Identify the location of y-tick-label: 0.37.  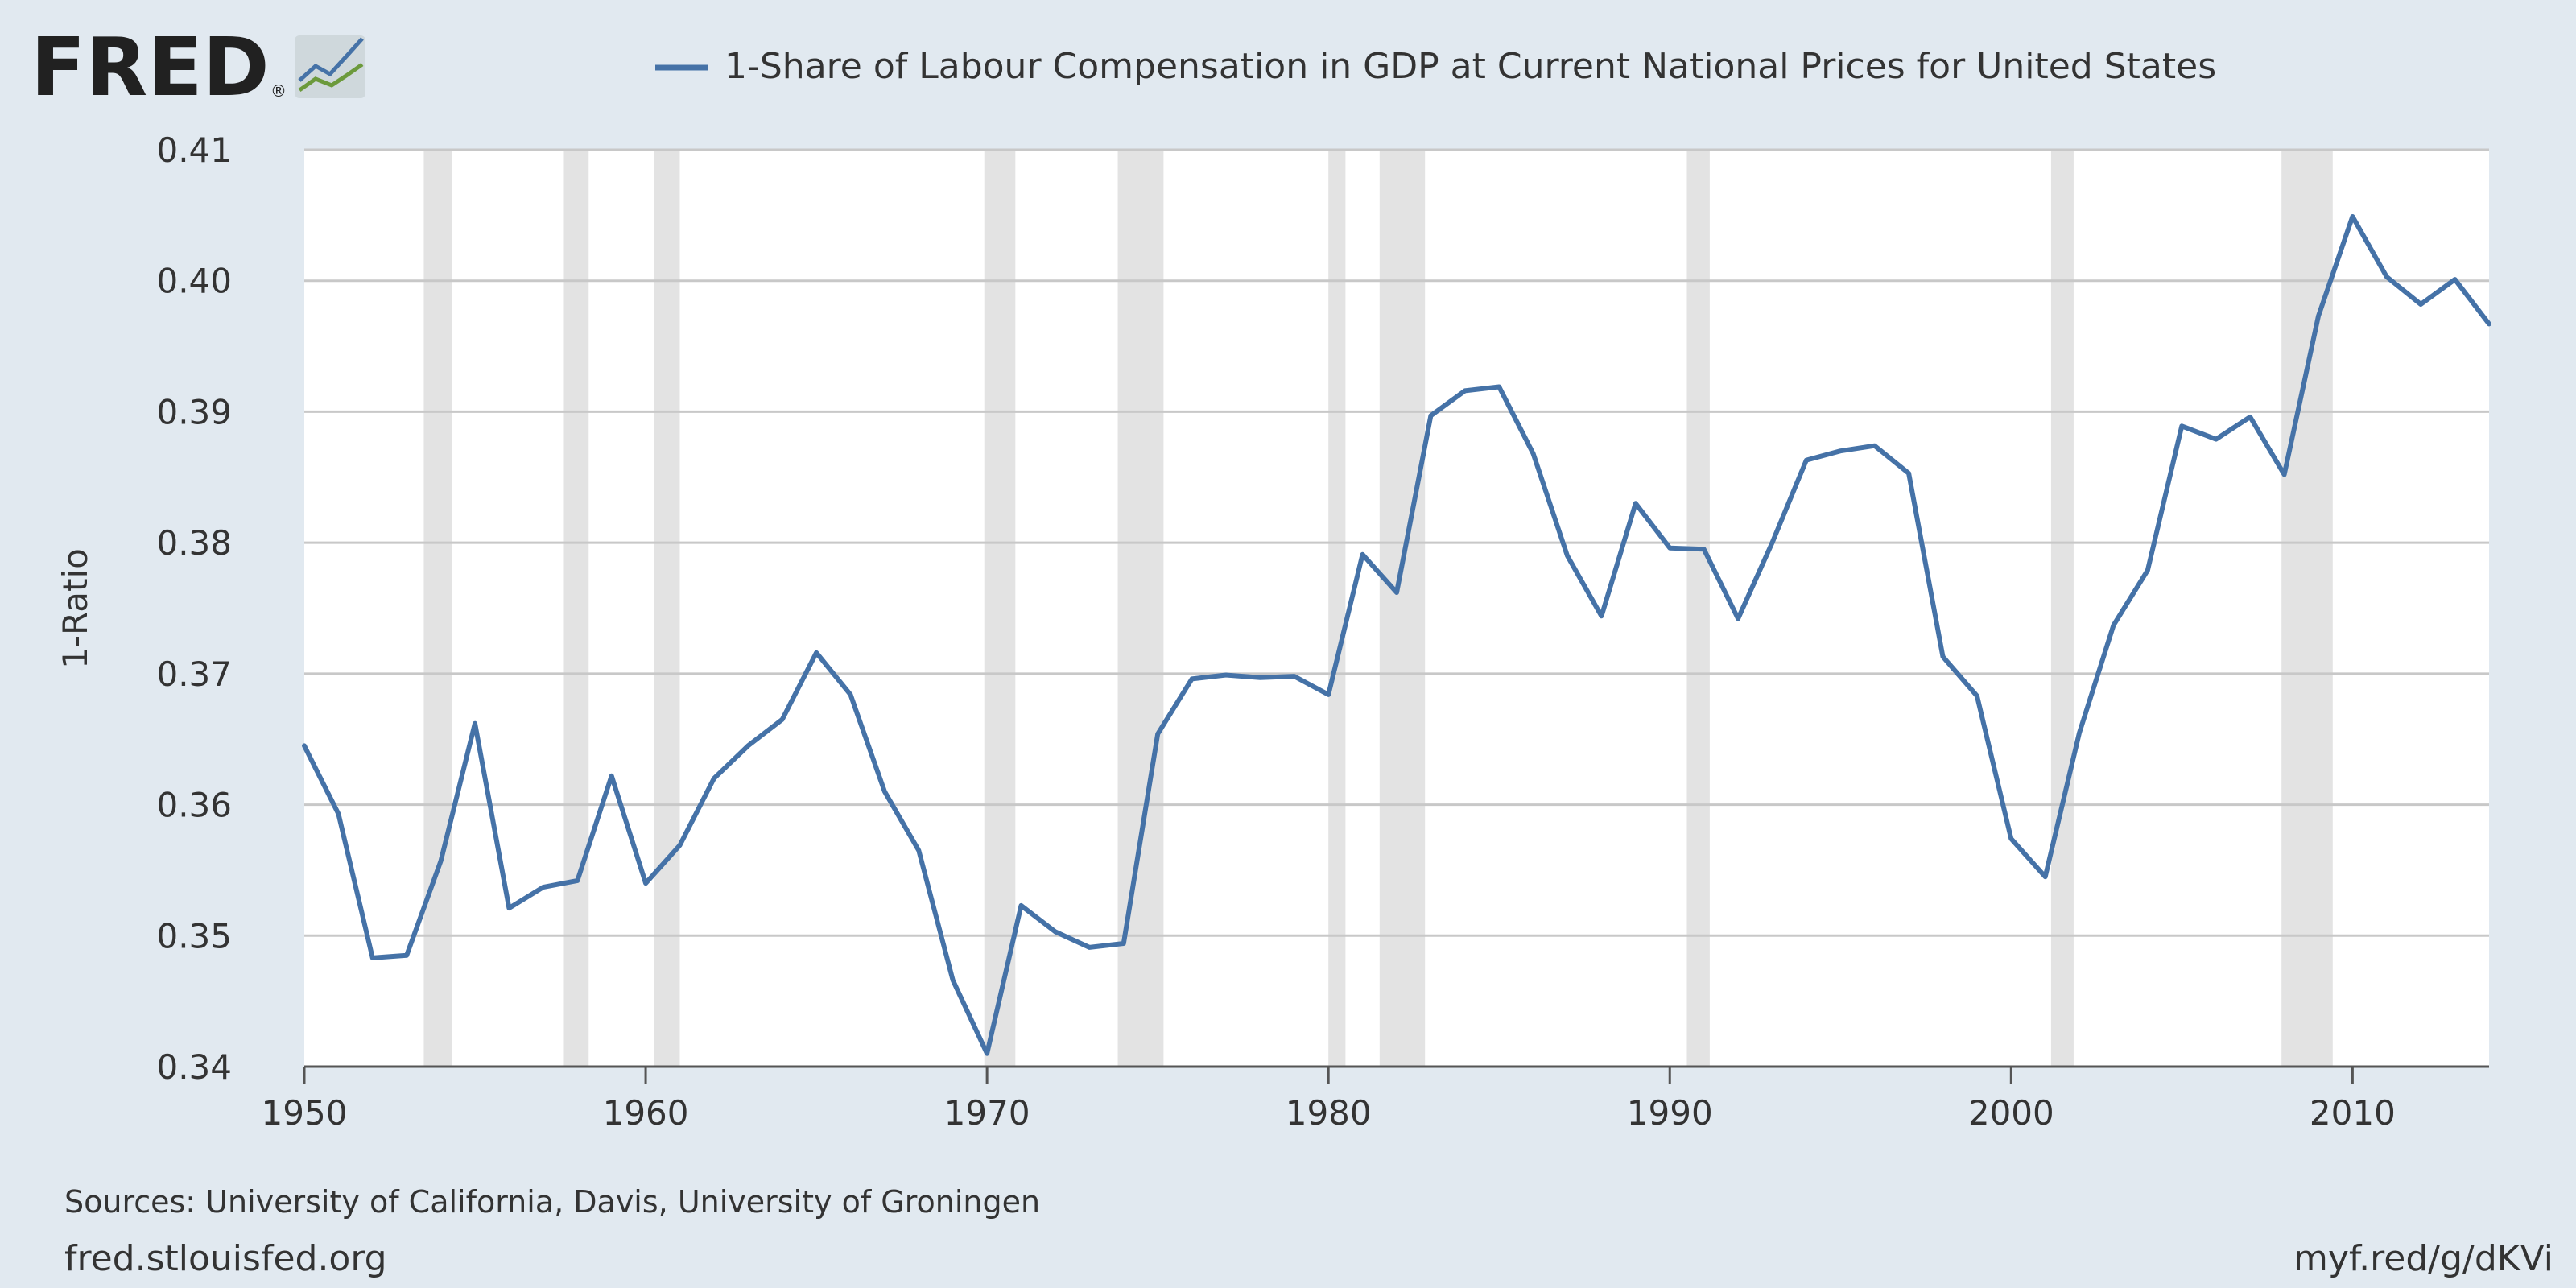
(194, 674).